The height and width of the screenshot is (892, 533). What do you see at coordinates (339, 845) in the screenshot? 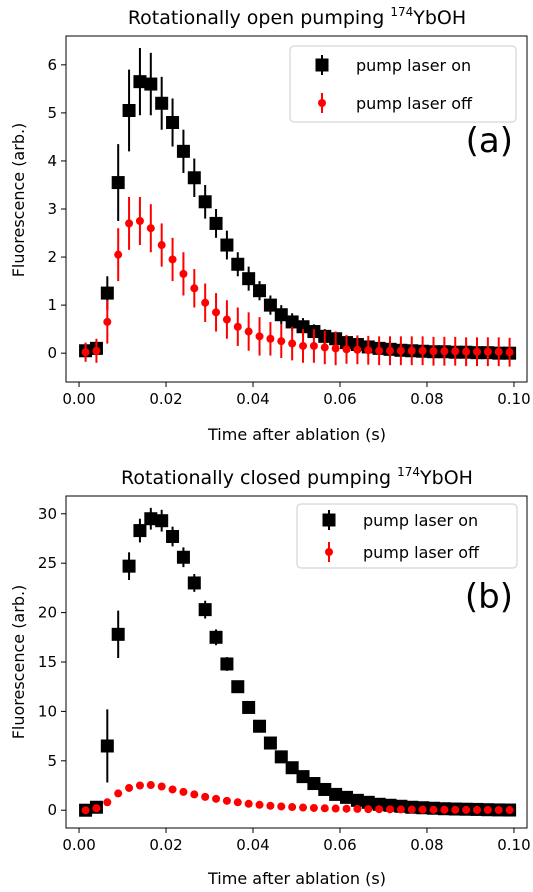
I see `x-tick-label: 0.06` at bounding box center [339, 845].